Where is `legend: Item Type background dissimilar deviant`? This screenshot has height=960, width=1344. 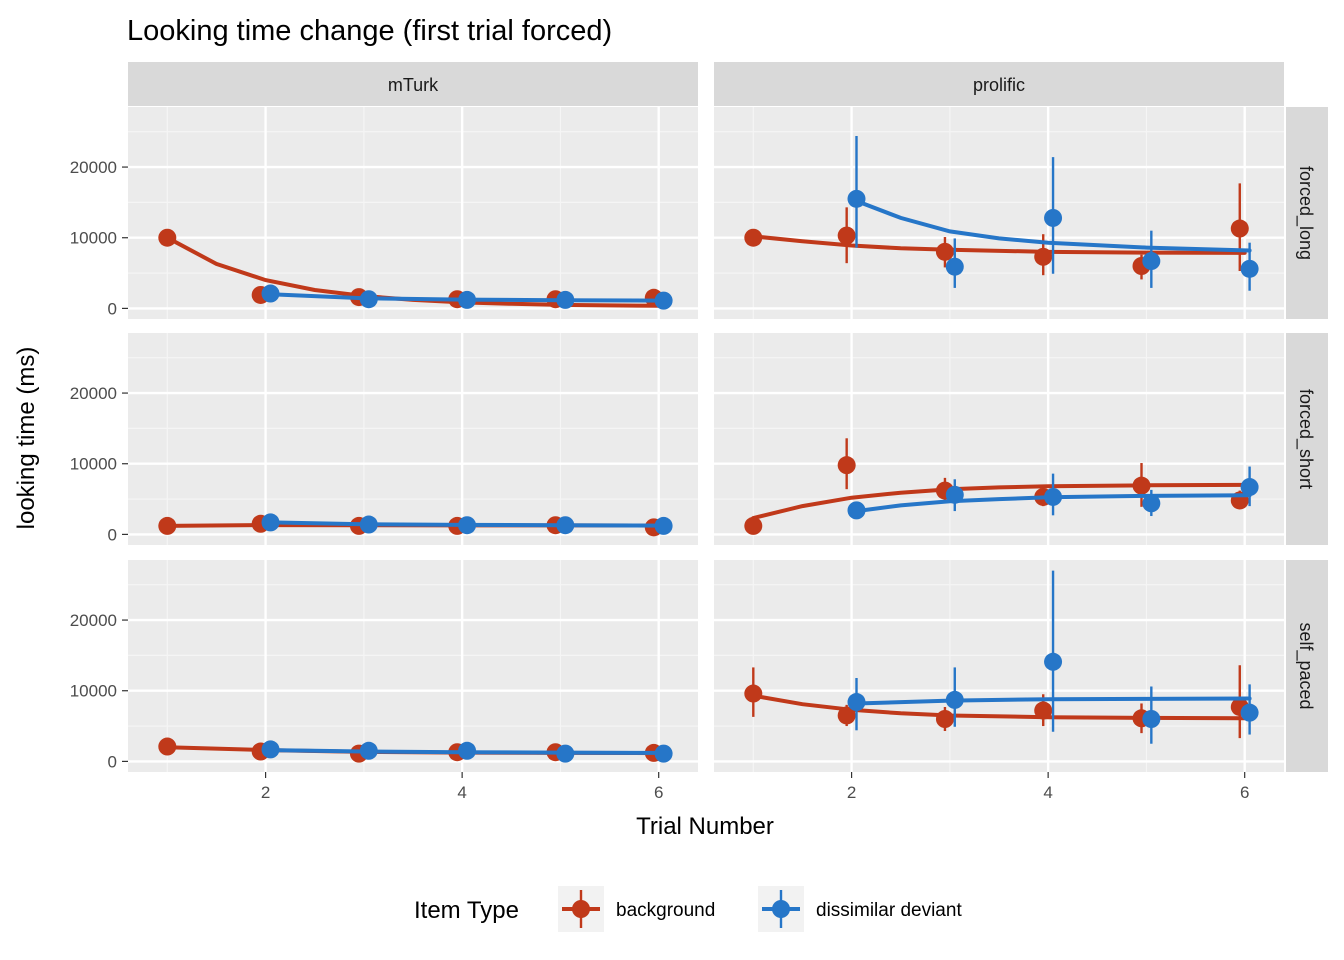
legend: Item Type background dissimilar deviant is located at coordinates (688, 909).